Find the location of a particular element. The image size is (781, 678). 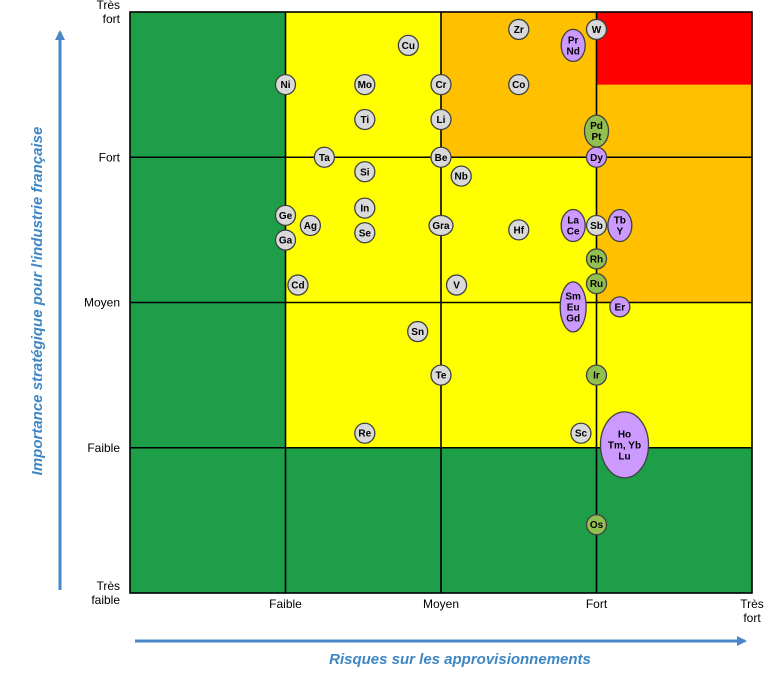

element-marker-cd: Cd is located at coordinates (298, 285).